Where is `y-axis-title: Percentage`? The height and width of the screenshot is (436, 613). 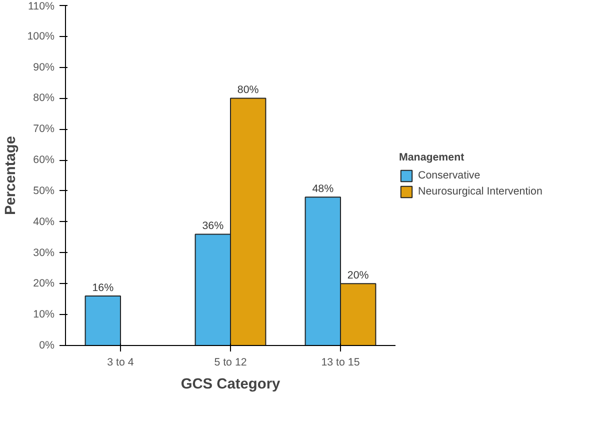 y-axis-title: Percentage is located at coordinates (11, 176).